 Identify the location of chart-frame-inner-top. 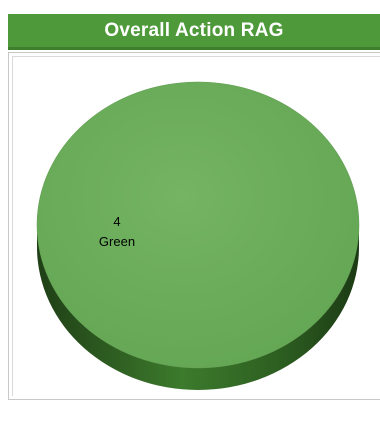
(196, 56).